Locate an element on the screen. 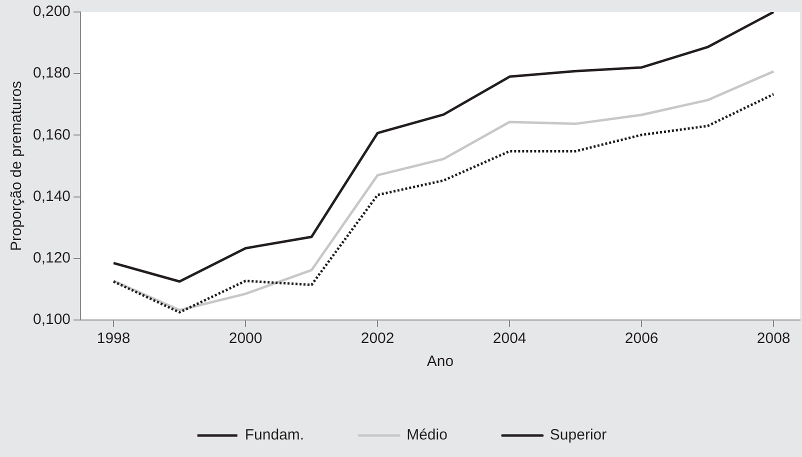  y-tick-label: 0,200 is located at coordinates (51, 11).